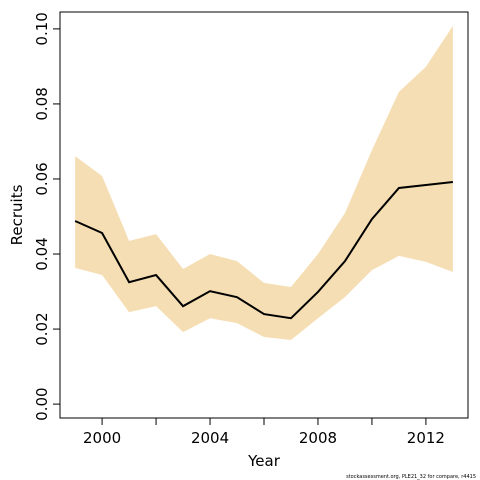 This screenshot has height=480, width=480. What do you see at coordinates (318, 438) in the screenshot?
I see `x-tick-label: 2008` at bounding box center [318, 438].